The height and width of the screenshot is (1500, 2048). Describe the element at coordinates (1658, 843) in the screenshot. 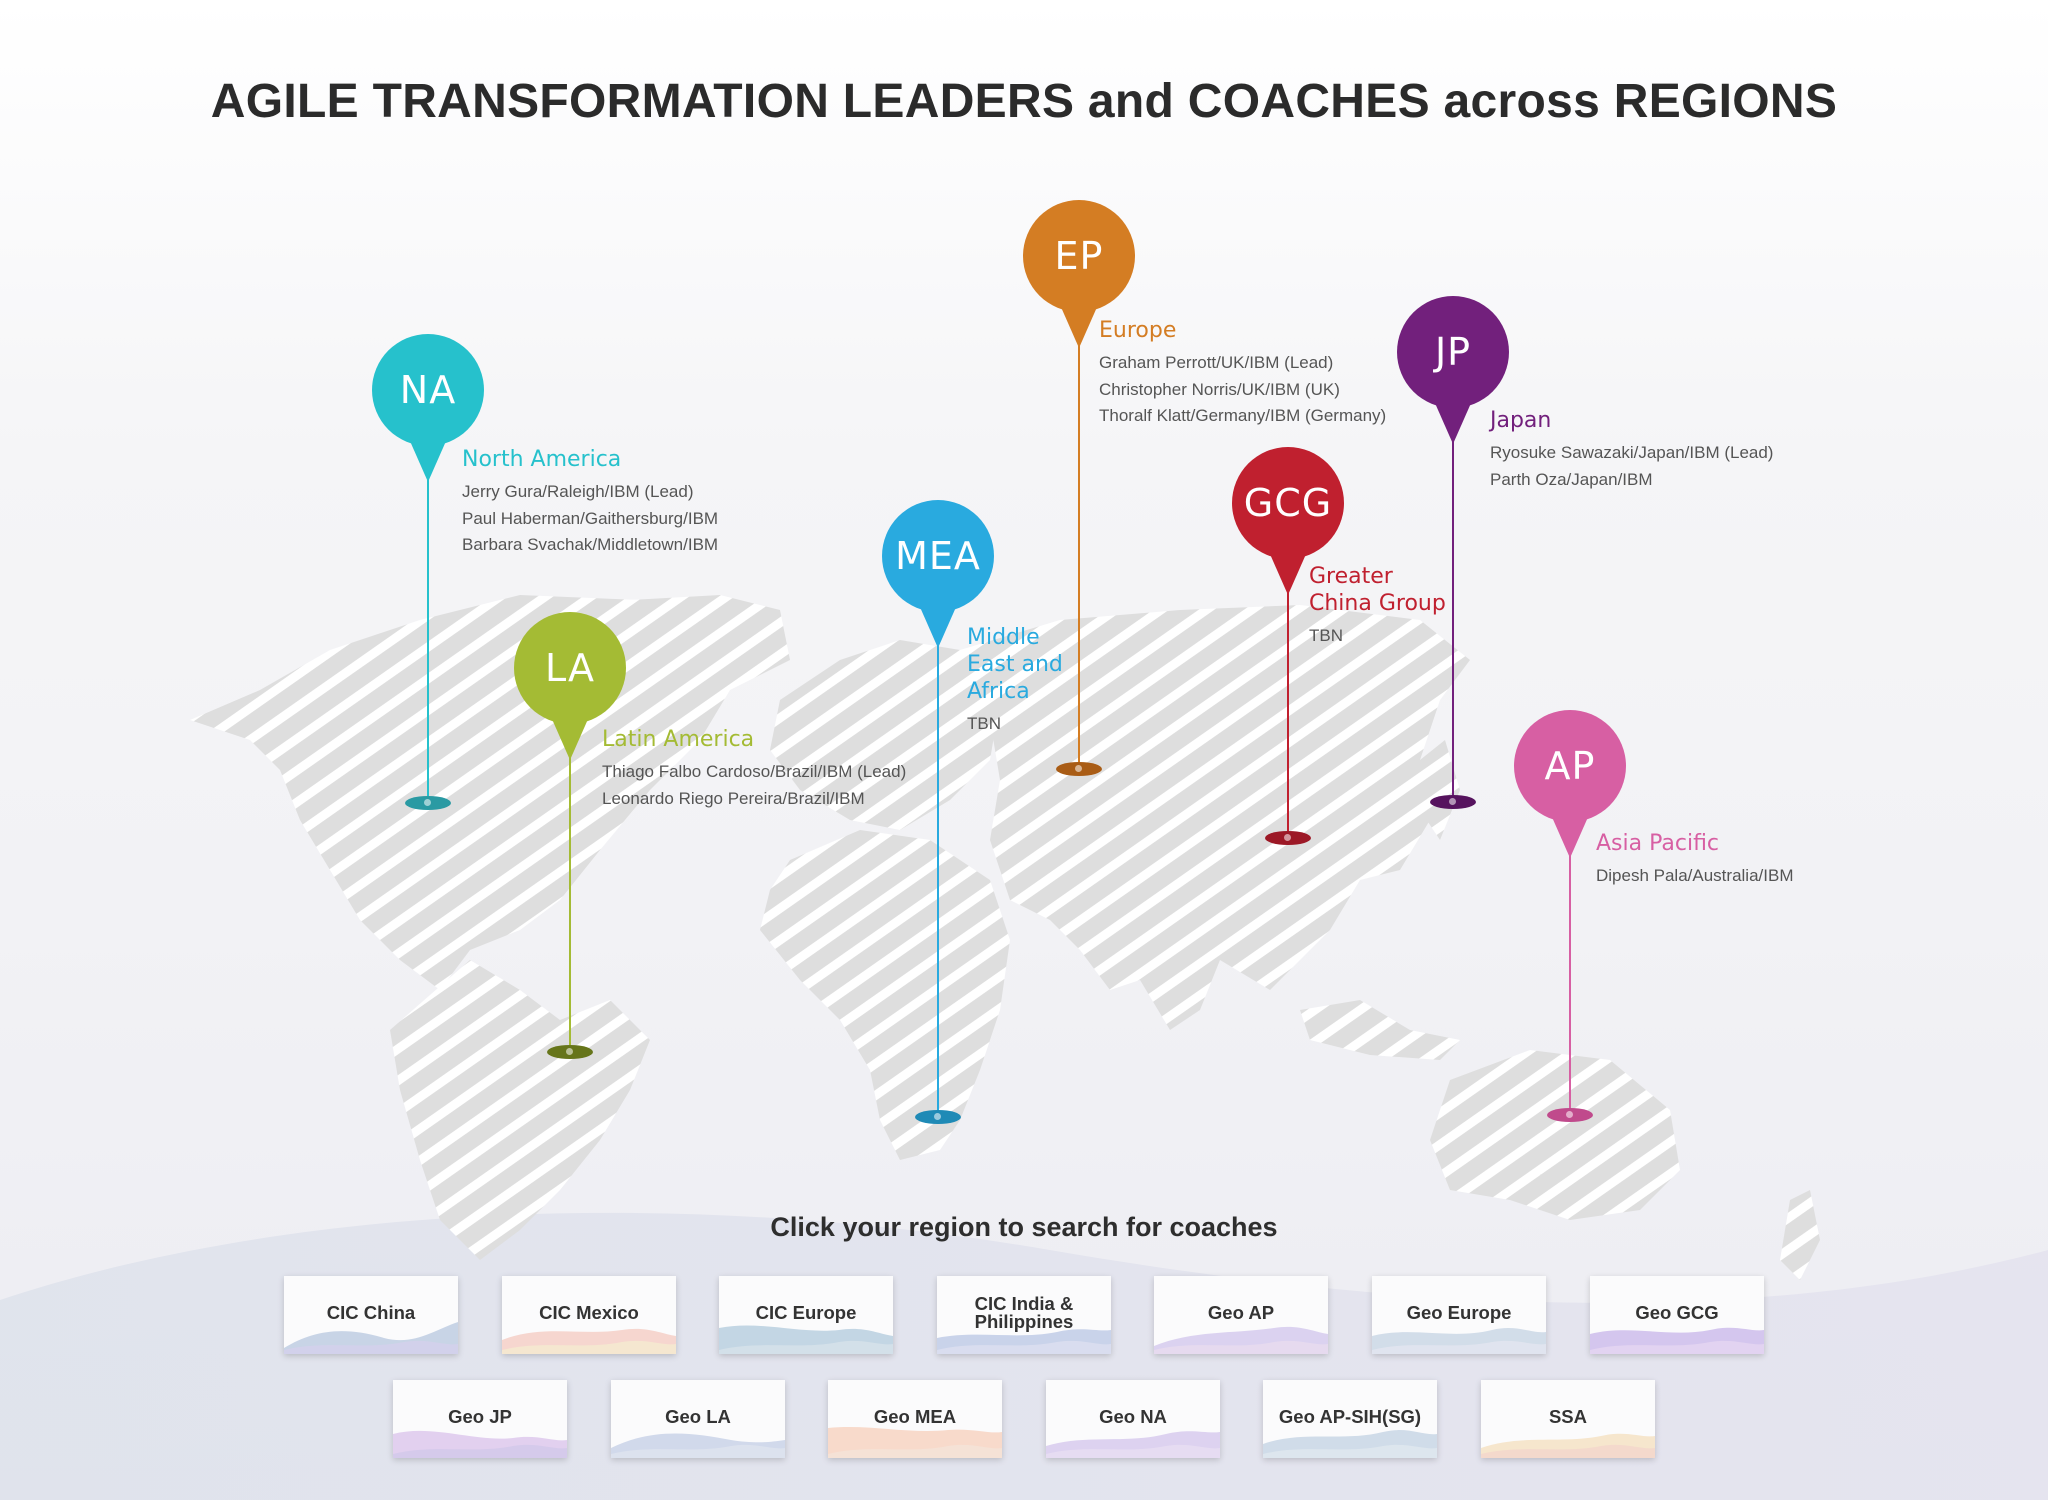

I see `region-name-line: Asia Pacific` at that location.